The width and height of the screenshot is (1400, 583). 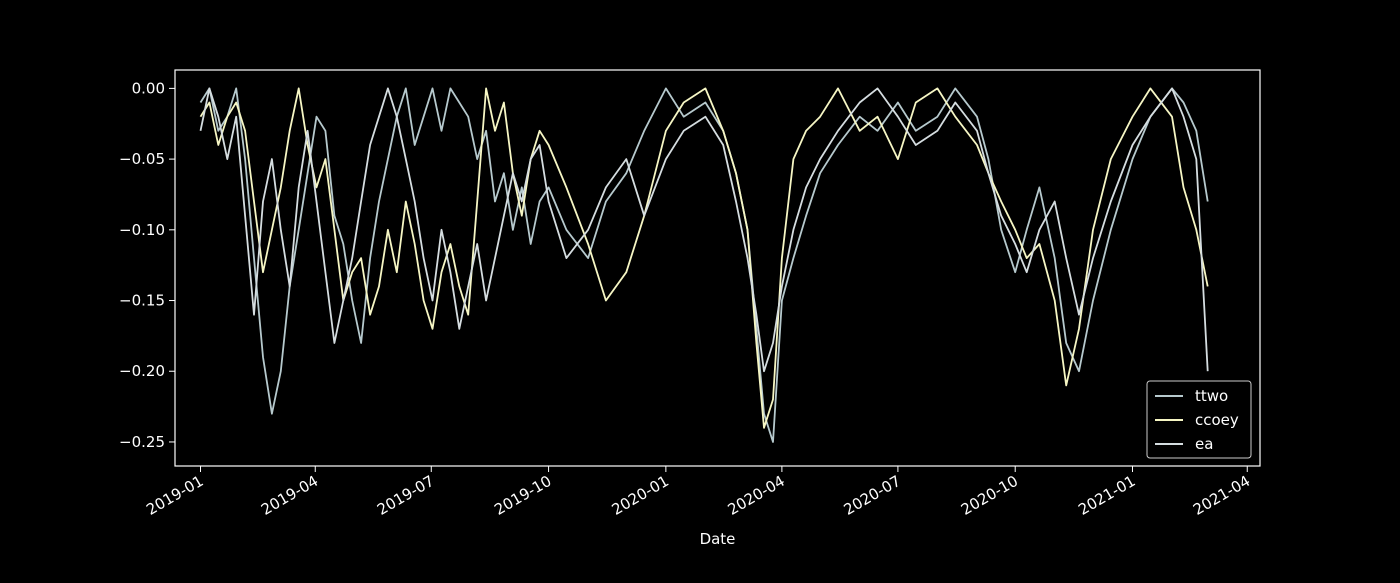 What do you see at coordinates (1204, 444) in the screenshot?
I see `legend-label-ea: ea` at bounding box center [1204, 444].